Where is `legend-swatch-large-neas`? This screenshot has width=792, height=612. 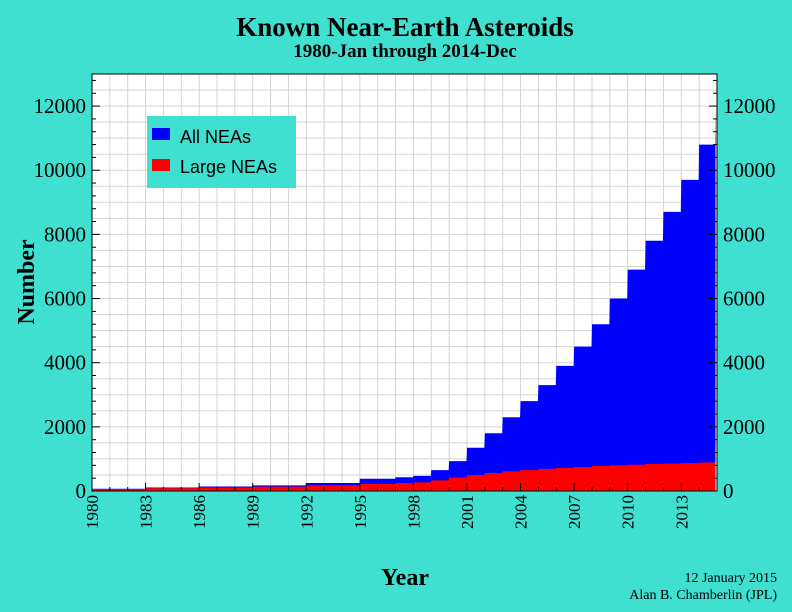 legend-swatch-large-neas is located at coordinates (161, 165).